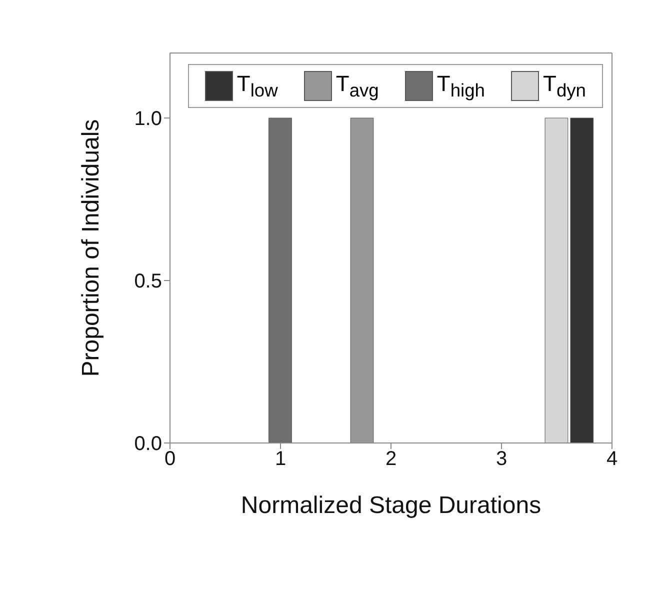 Image resolution: width=665 pixels, height=601 pixels. Describe the element at coordinates (391, 505) in the screenshot. I see `x-axis-title: Normalized Stage Durations` at that location.